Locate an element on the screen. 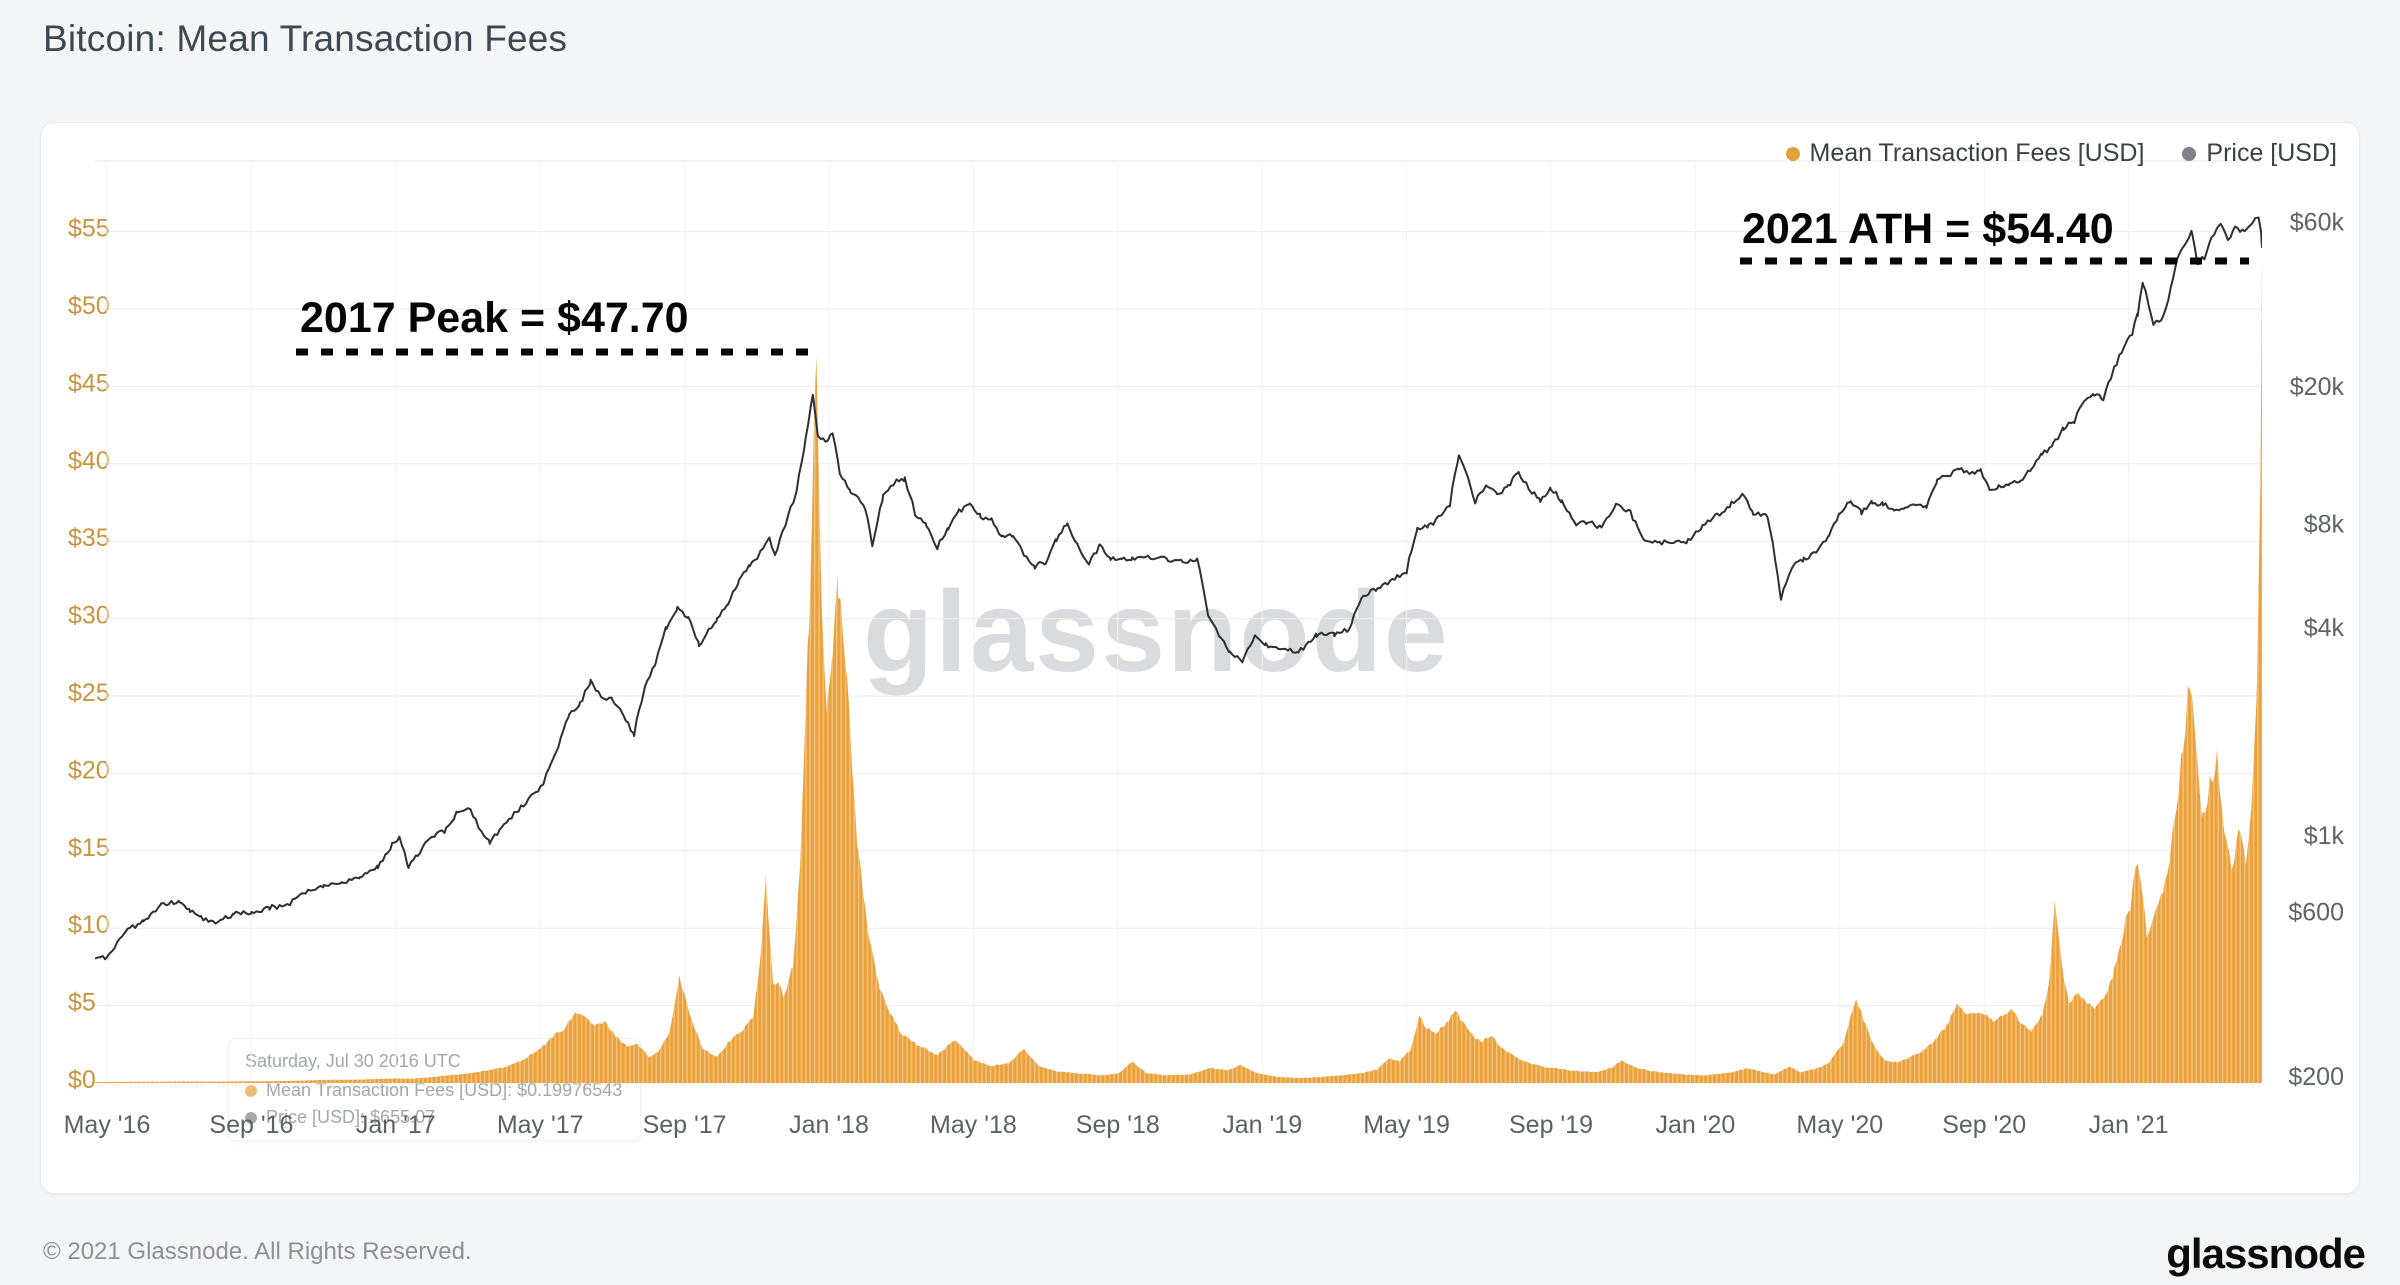 The width and height of the screenshot is (2400, 1285). tooltip-price-label: Price [USD]: is located at coordinates (316, 1117).